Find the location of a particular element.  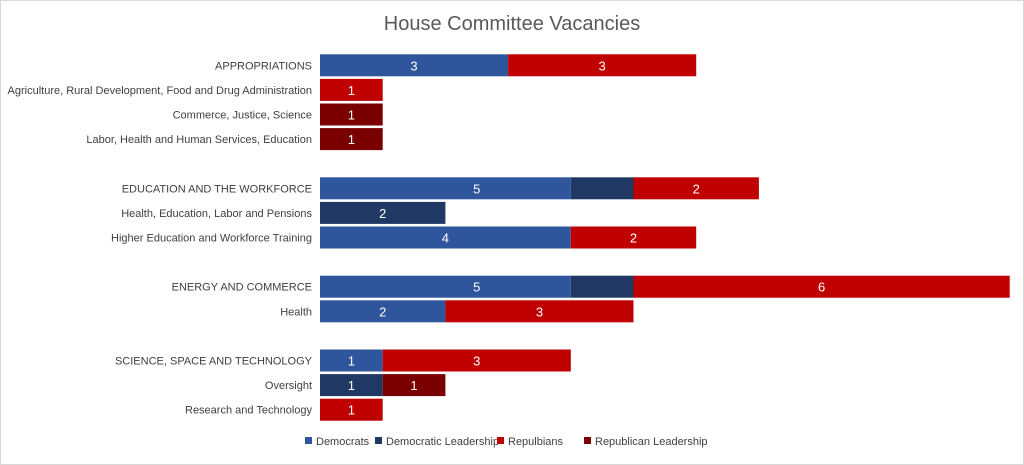

category-label: Oversight is located at coordinates (288, 386).